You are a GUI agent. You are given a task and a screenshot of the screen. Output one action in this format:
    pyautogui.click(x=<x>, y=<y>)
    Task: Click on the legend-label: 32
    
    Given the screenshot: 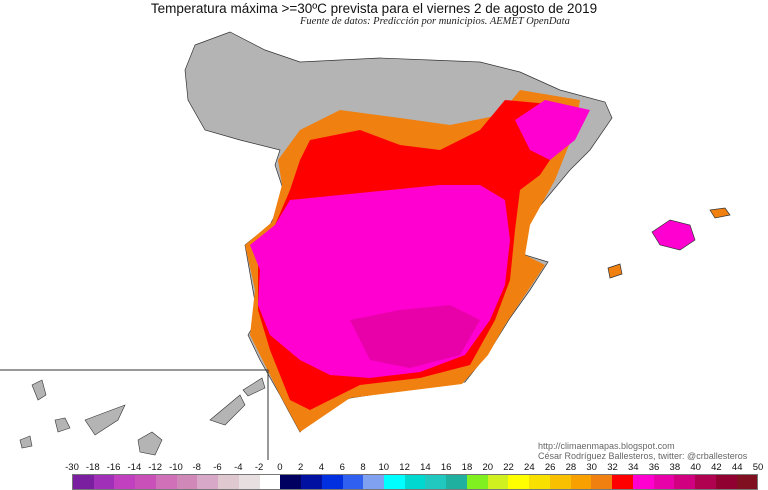 What is the action you would take?
    pyautogui.click(x=612, y=467)
    